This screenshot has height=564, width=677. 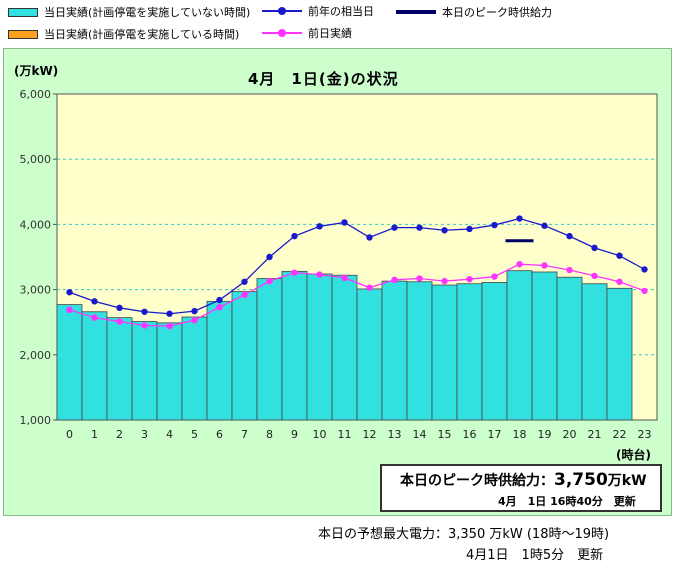 What do you see at coordinates (69, 434) in the screenshot?
I see `x-tick-label: 0` at bounding box center [69, 434].